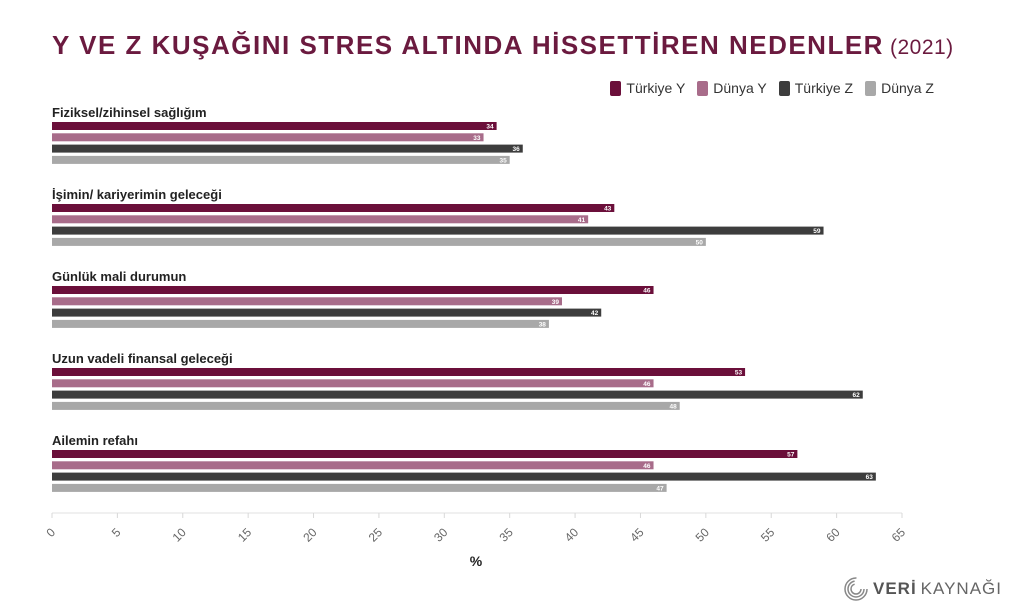  I want to click on logo-text: KAYNAĞI, so click(961, 588).